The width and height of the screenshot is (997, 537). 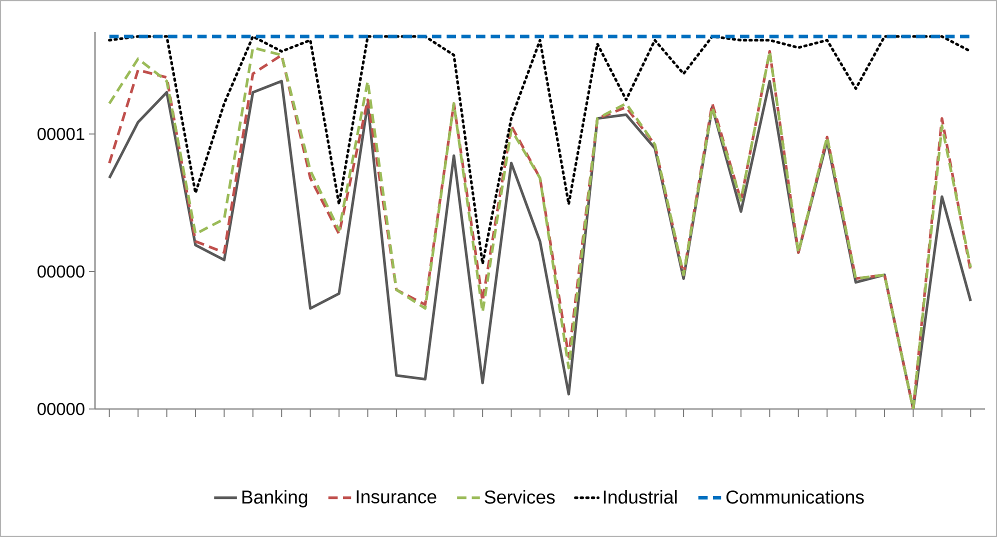 I want to click on legend-label: Services, so click(x=519, y=497).